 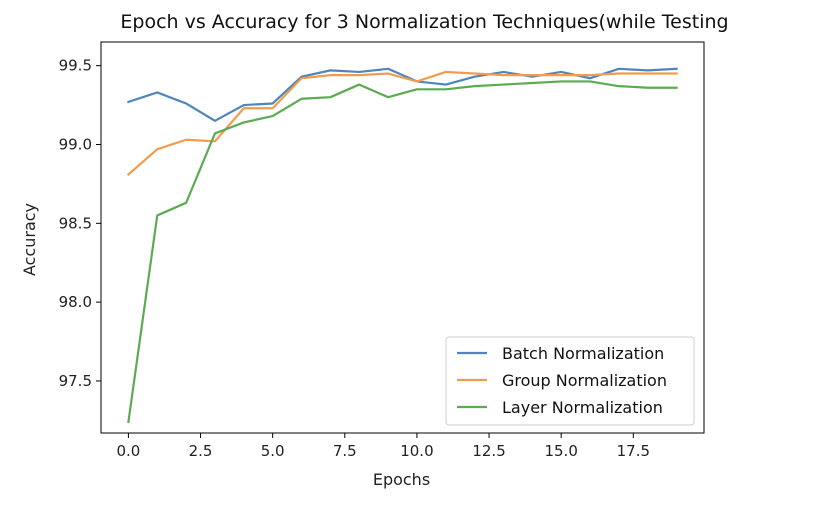 What do you see at coordinates (75, 302) in the screenshot?
I see `y-tick-label: 98.0` at bounding box center [75, 302].